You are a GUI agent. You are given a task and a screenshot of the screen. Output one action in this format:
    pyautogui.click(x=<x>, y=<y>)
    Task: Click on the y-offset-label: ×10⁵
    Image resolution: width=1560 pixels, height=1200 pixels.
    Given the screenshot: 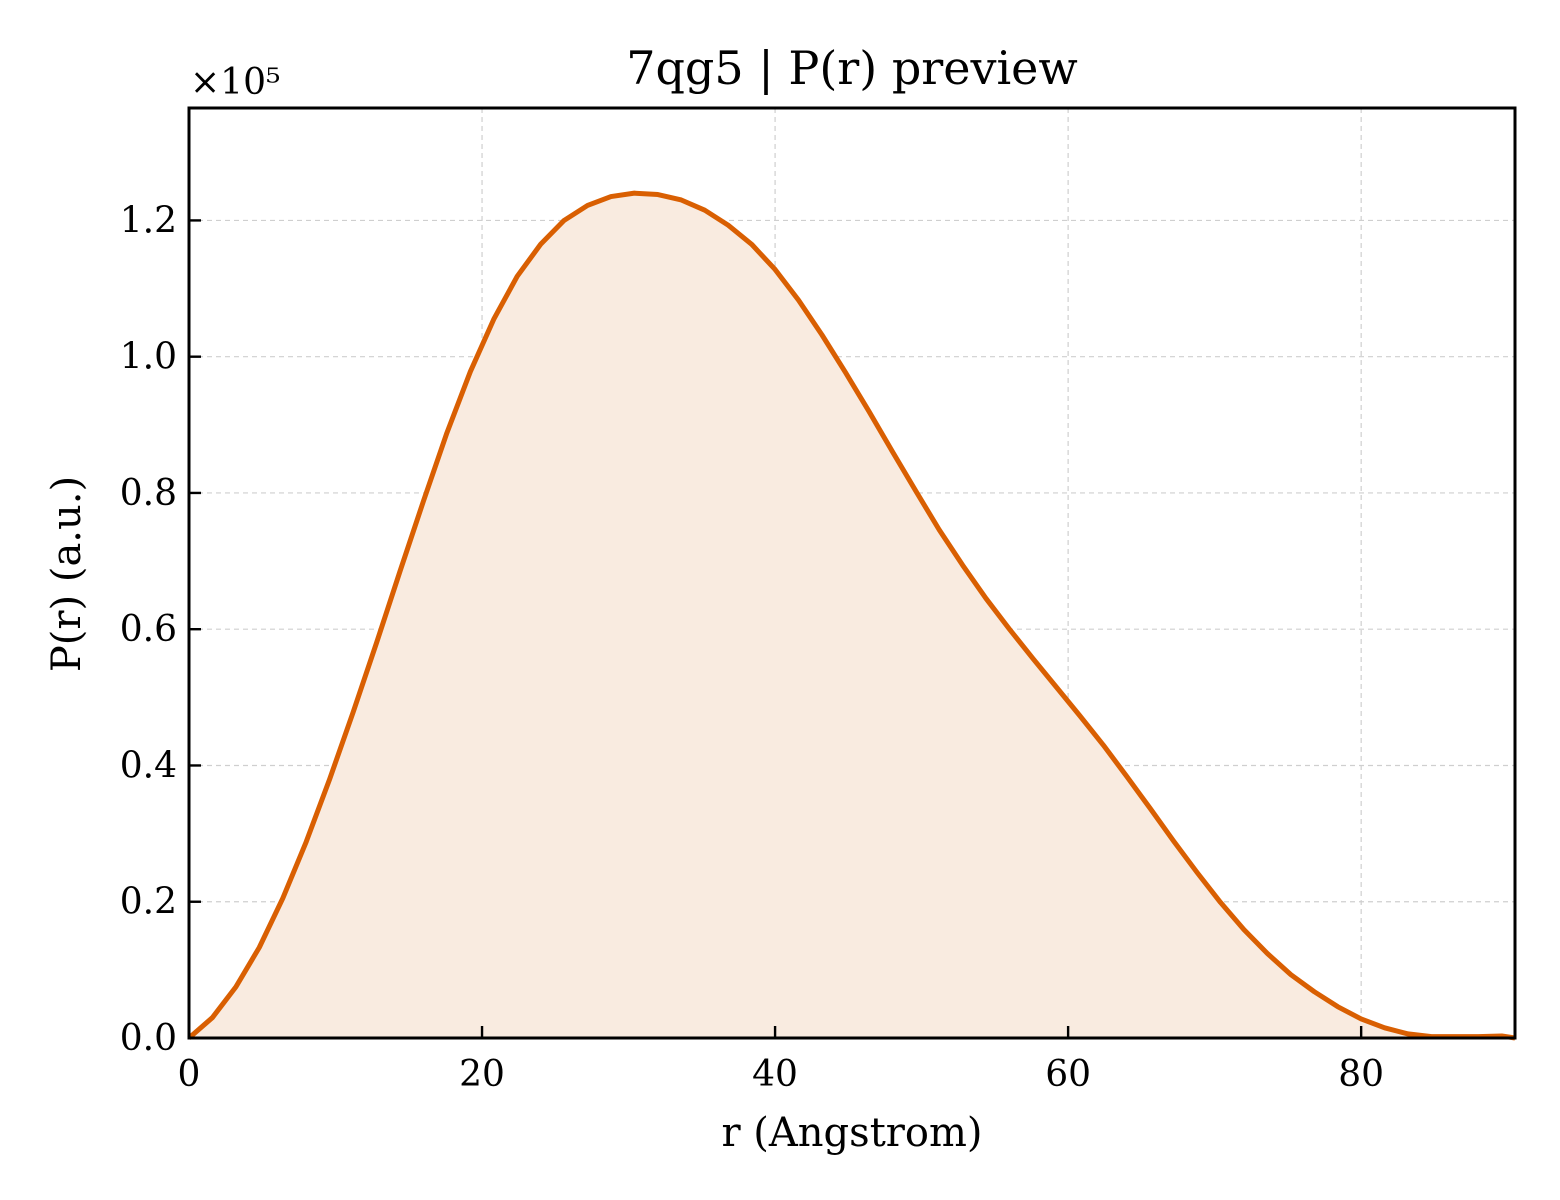 What is the action you would take?
    pyautogui.click(x=235, y=82)
    